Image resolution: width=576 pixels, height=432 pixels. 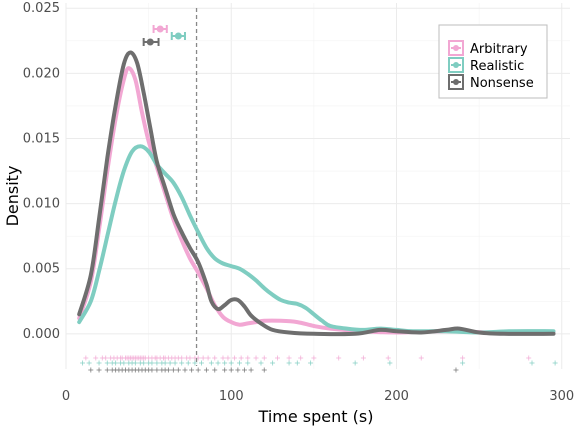 I want to click on legend-item-realistic: Realistic, so click(x=486, y=65).